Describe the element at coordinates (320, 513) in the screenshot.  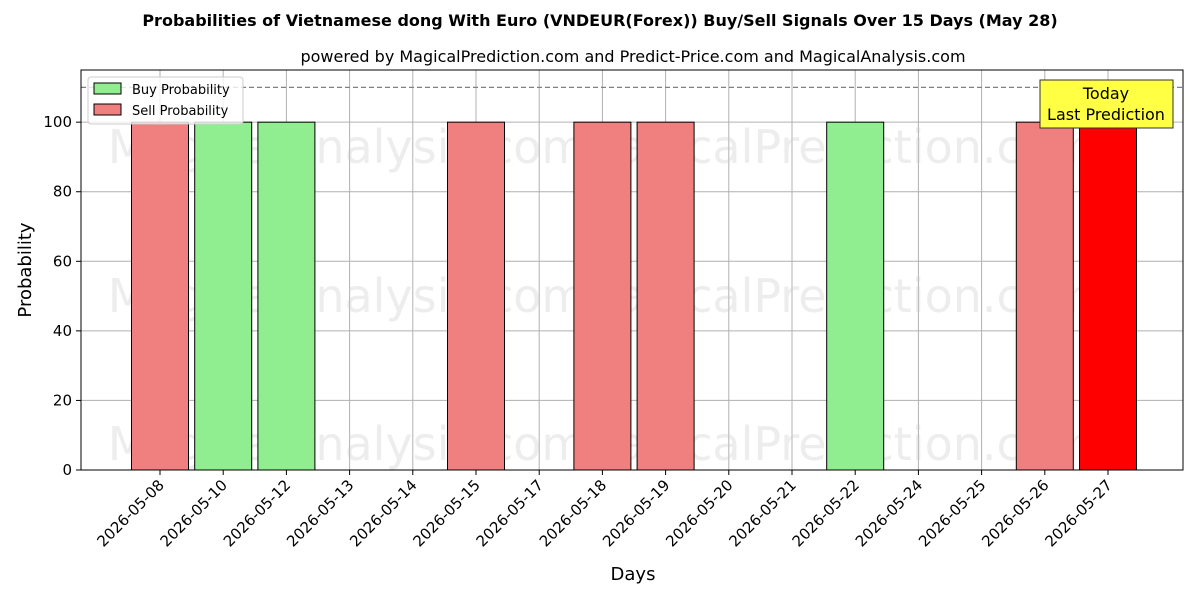
I see `x-tick-label: 2026-05-13` at that location.